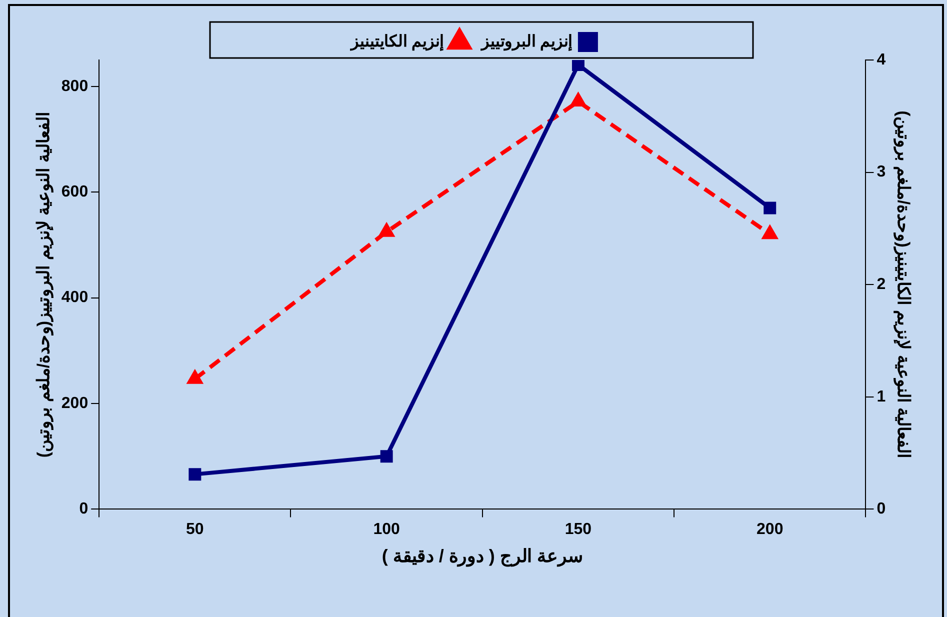 Image resolution: width=947 pixels, height=617 pixels. I want to click on x-tick-label: 50, so click(195, 529).